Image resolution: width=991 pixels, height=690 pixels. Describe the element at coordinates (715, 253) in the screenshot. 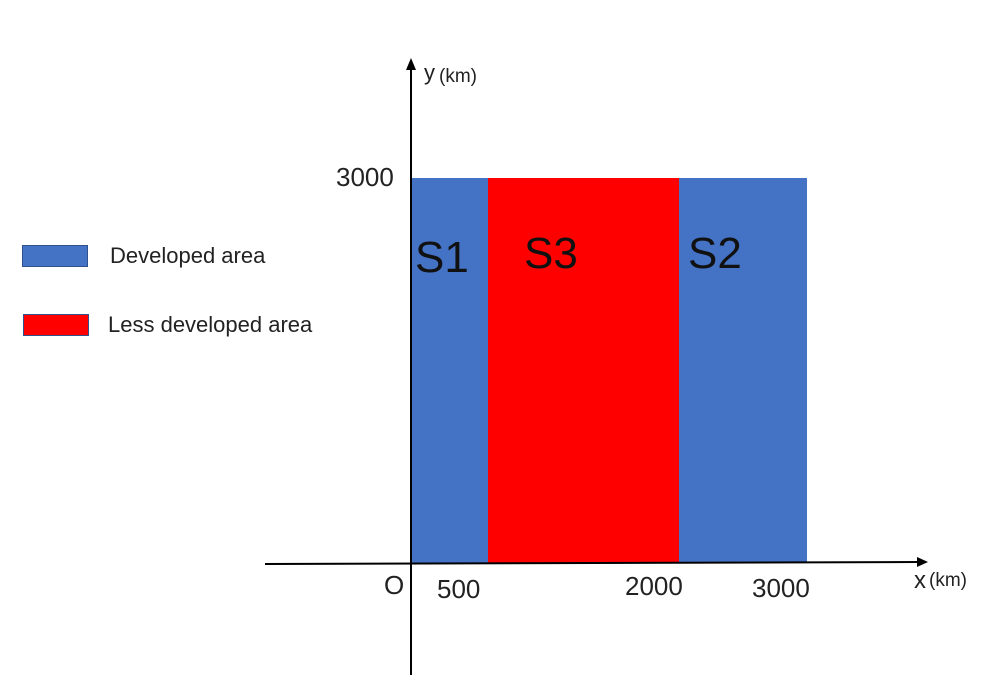

I see `region-label-s2: S2` at that location.